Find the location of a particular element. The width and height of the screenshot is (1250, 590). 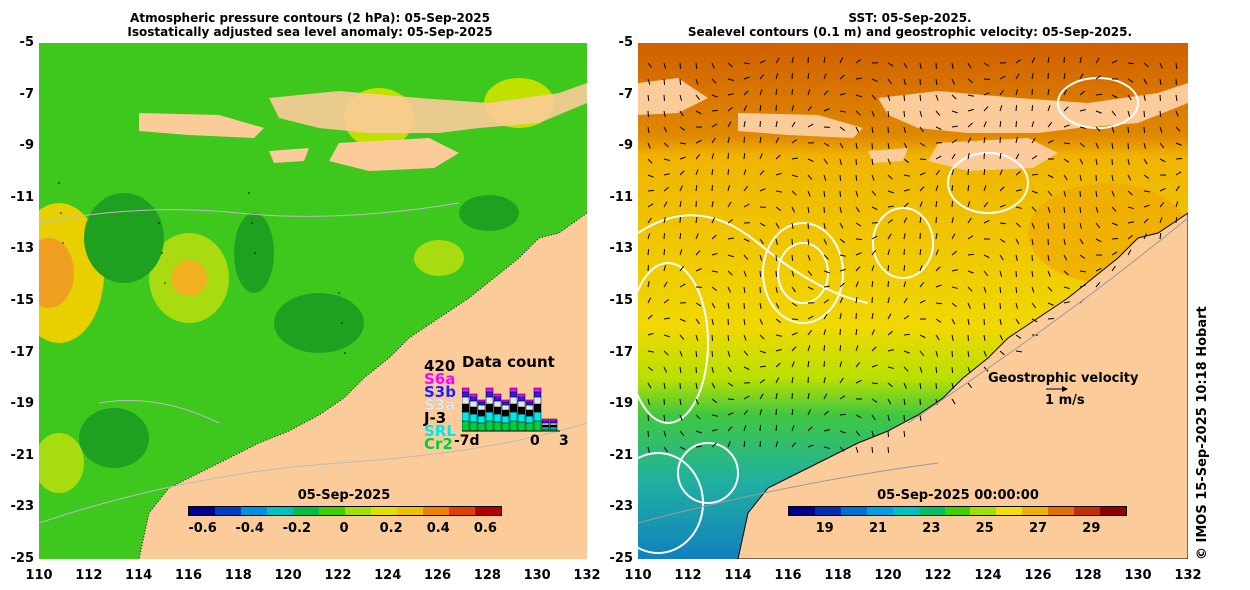

left-x-tick: 122 is located at coordinates (338, 575).